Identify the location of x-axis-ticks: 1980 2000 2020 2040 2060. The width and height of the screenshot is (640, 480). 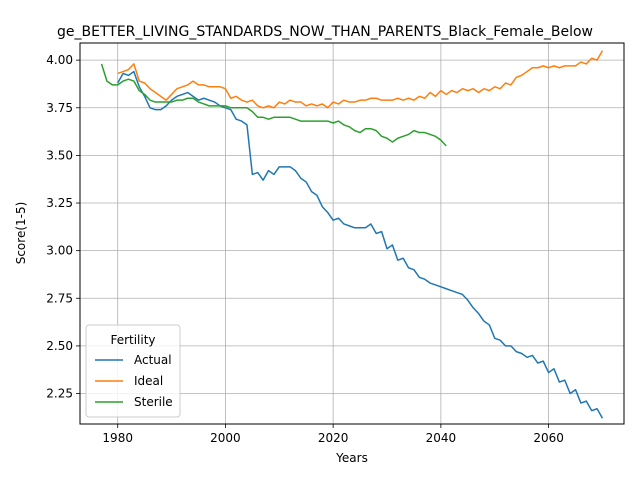
(333, 434).